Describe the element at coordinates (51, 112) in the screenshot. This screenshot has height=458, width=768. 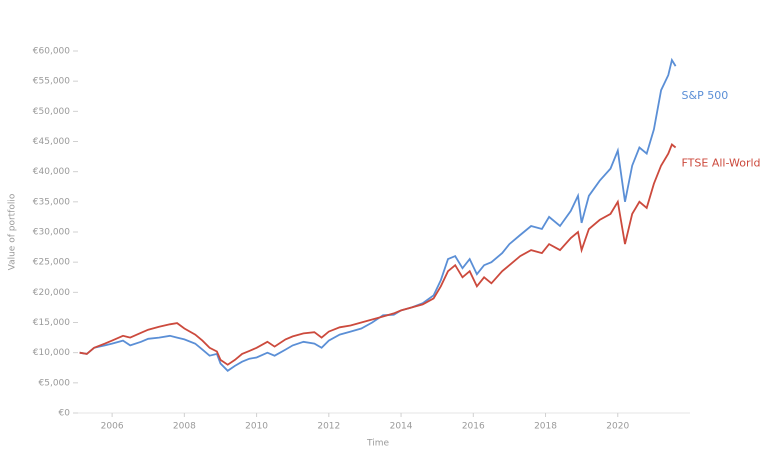
I see `y-tick-label: €50,000` at that location.